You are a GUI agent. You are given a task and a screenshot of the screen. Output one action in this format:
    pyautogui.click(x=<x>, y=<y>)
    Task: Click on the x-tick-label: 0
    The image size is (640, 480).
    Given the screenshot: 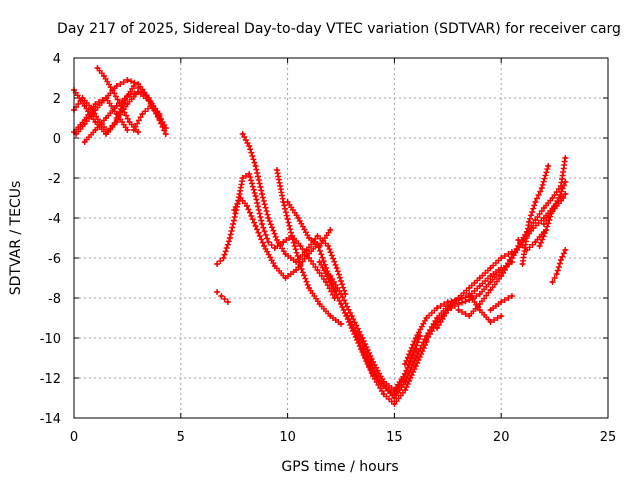 What is the action you would take?
    pyautogui.click(x=74, y=437)
    